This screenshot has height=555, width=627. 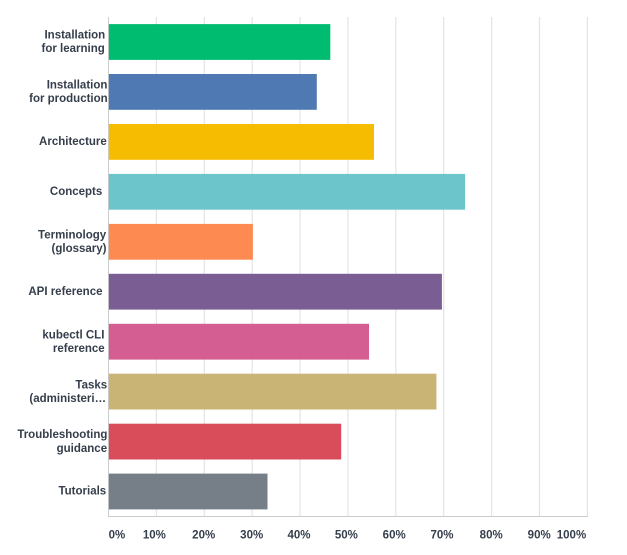 What do you see at coordinates (79, 249) in the screenshot?
I see `svg-text: (glossary)` at bounding box center [79, 249].